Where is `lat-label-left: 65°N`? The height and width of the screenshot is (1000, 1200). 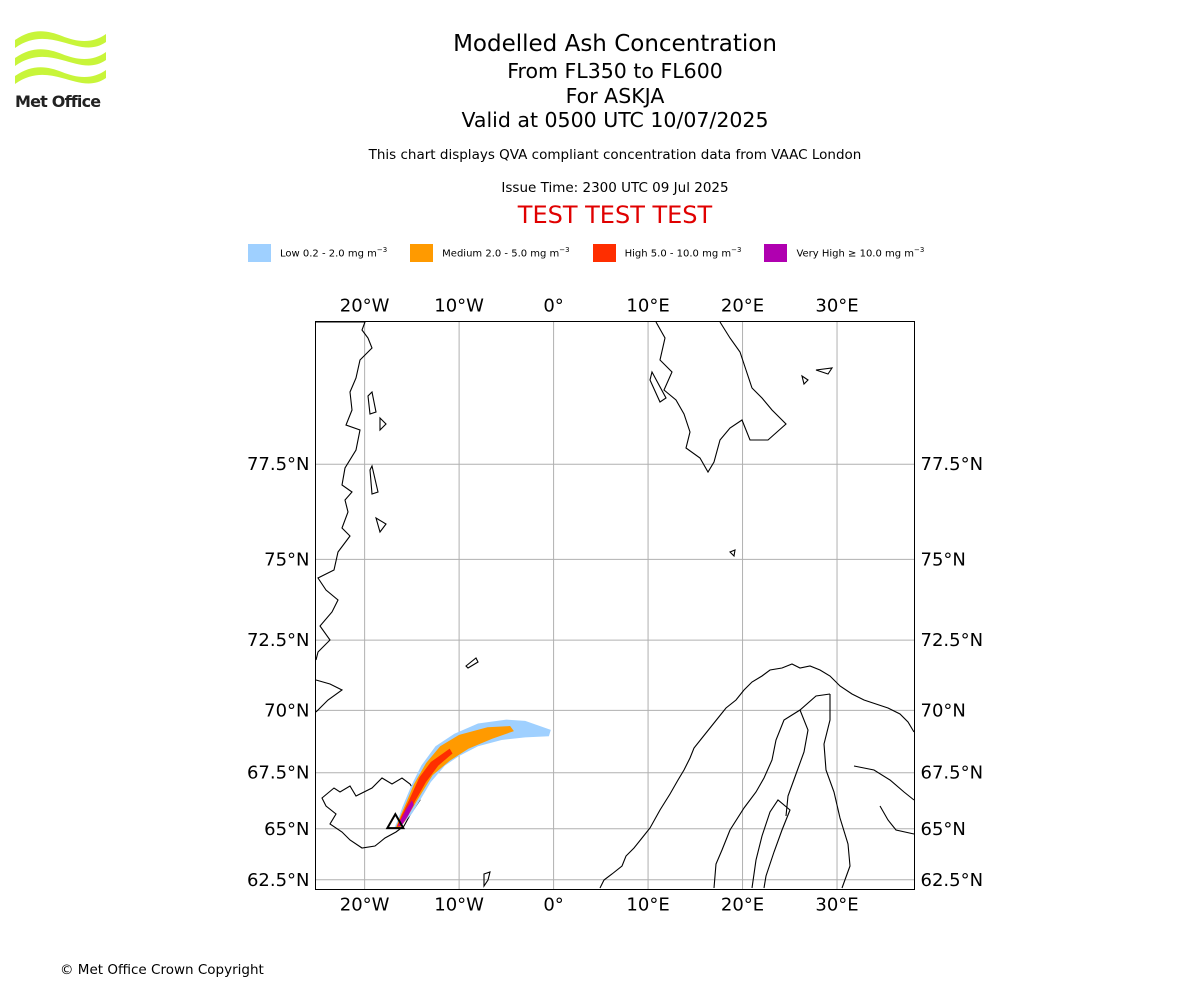 lat-label-left: 65°N is located at coordinates (286, 829).